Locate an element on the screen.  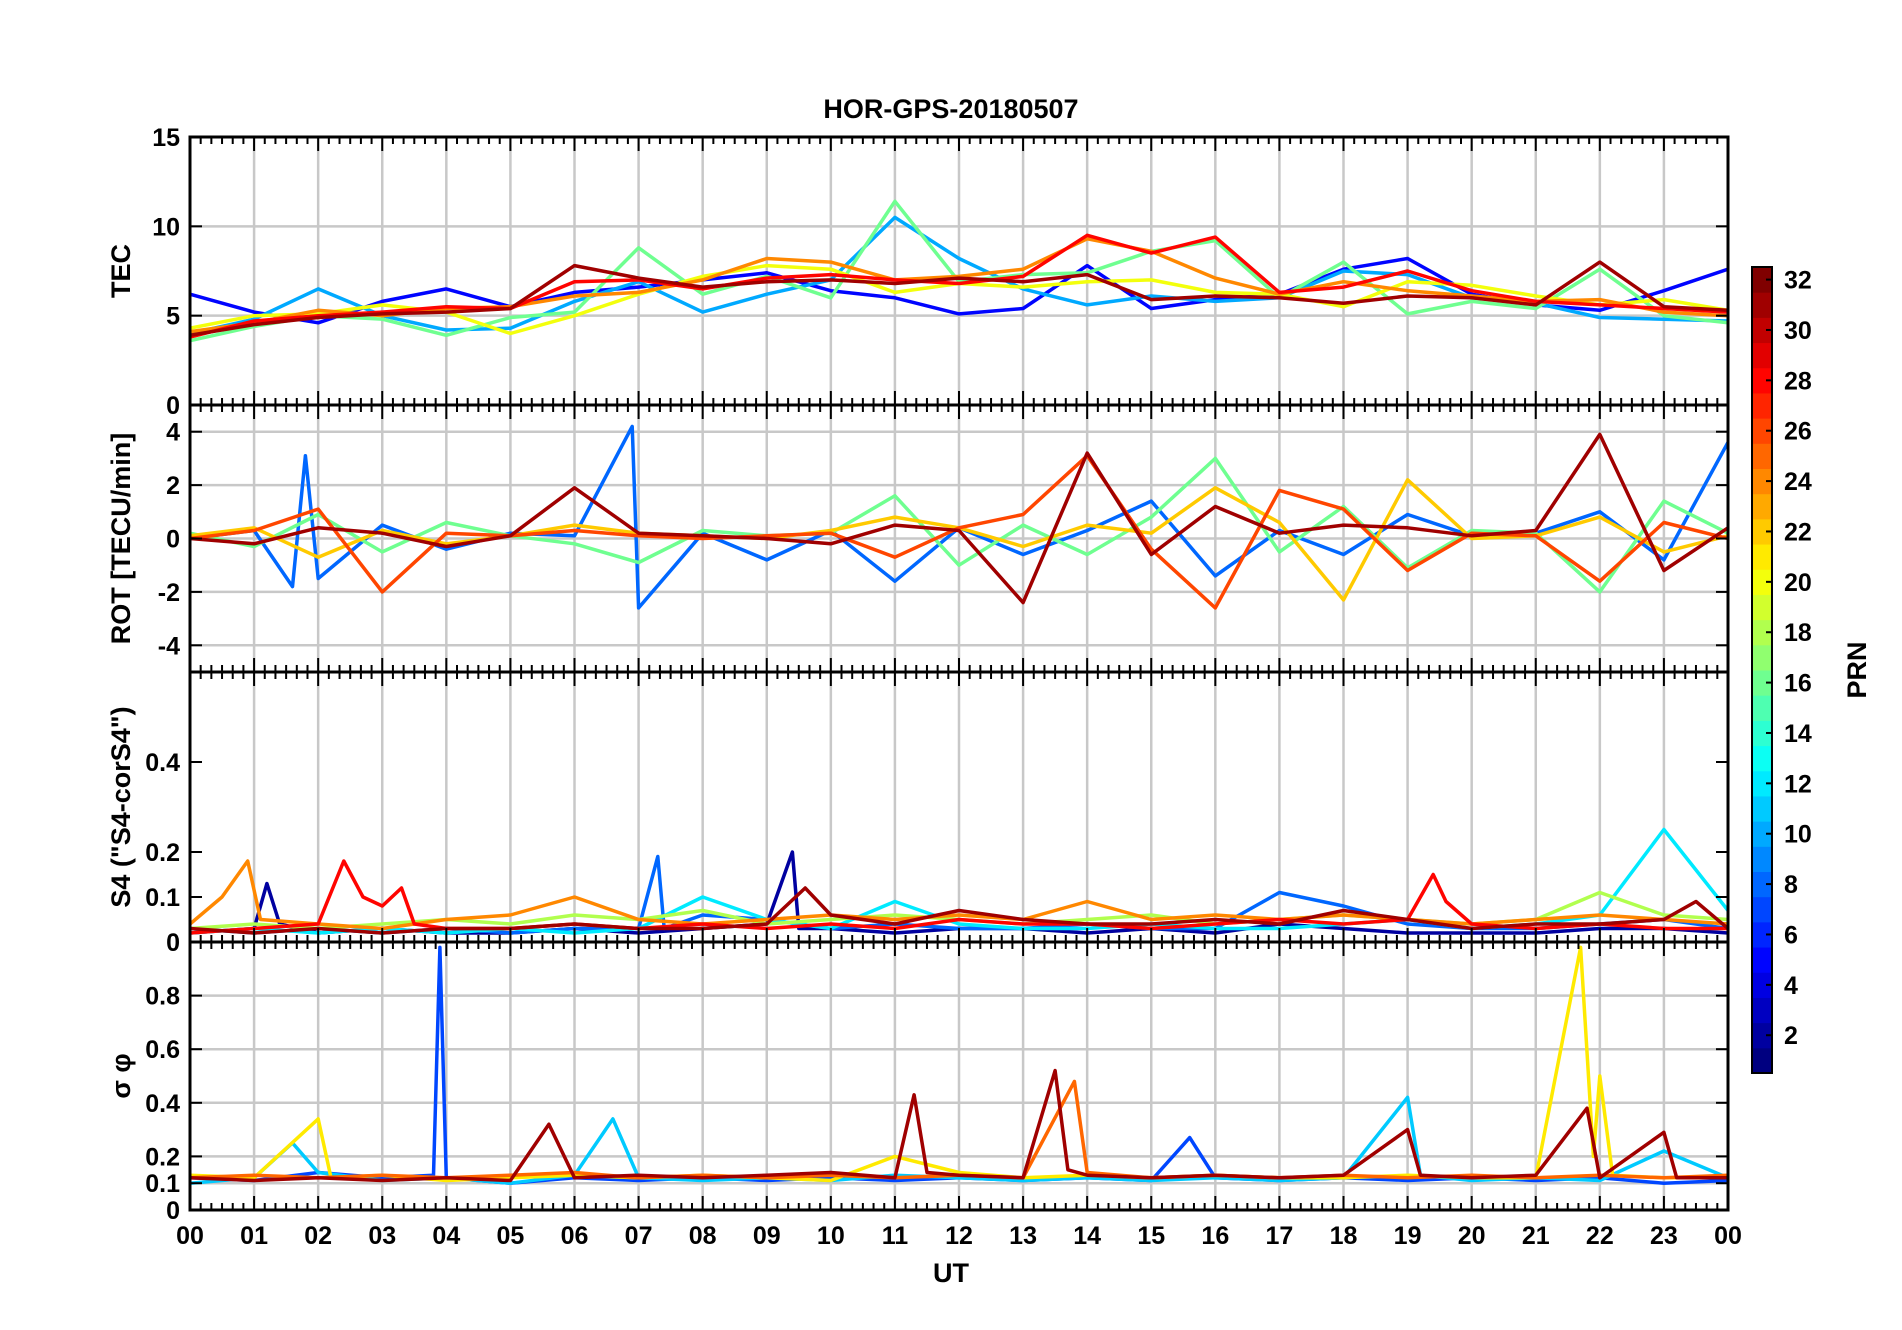
x-tick-label: 23 is located at coordinates (1664, 1236).